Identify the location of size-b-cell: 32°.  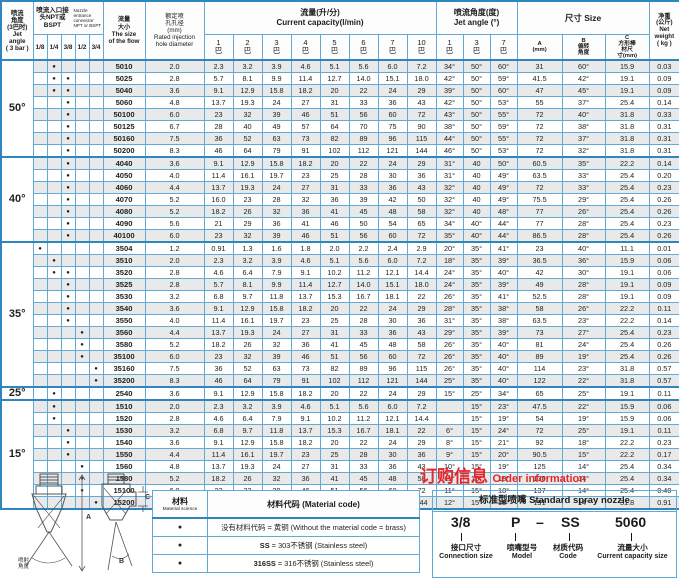
(583, 151).